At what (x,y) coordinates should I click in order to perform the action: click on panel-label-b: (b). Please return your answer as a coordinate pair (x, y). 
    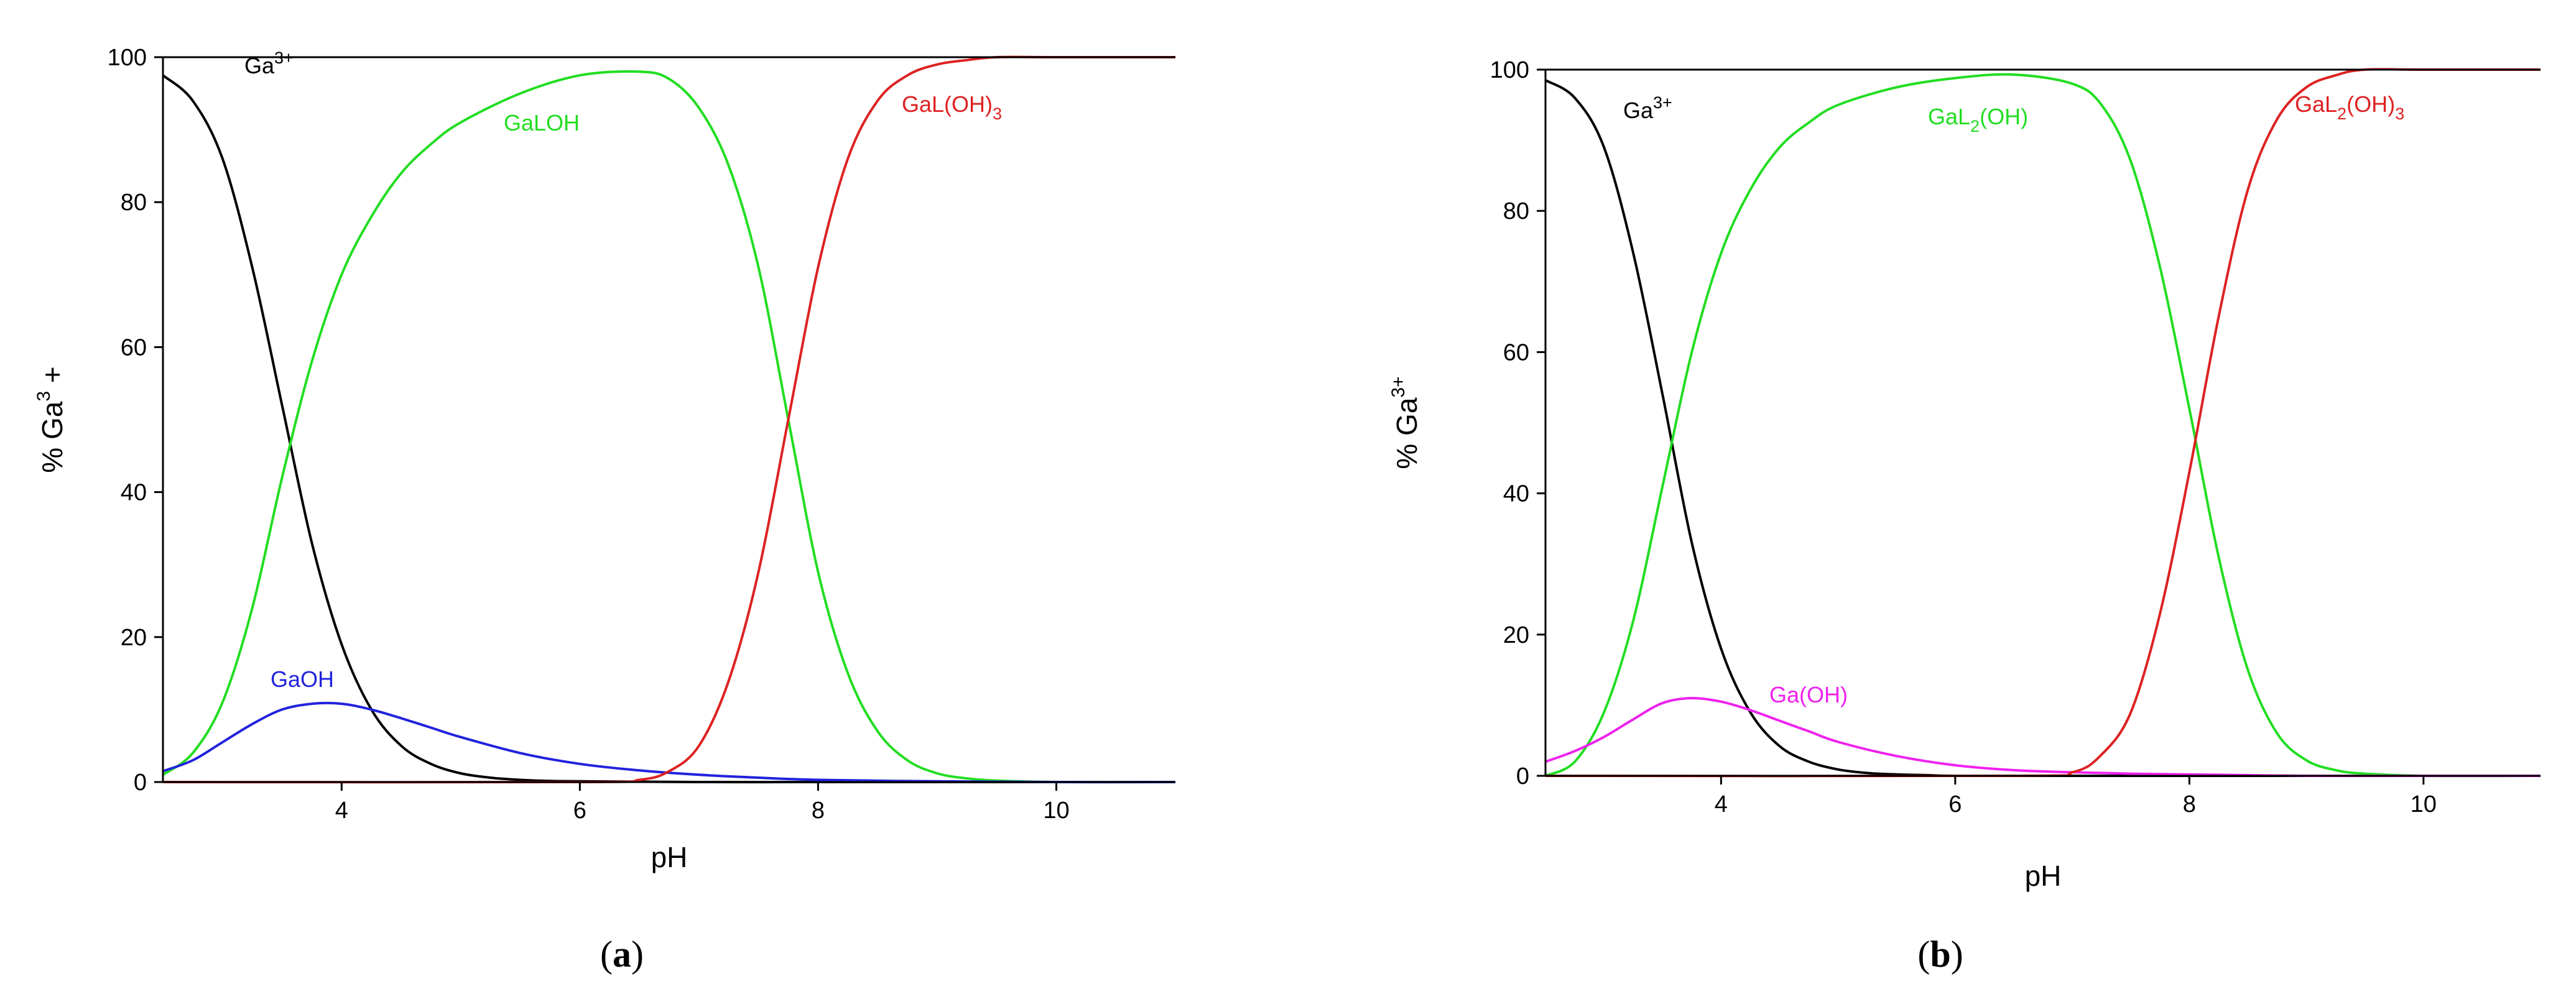
    Looking at the image, I should click on (1940, 954).